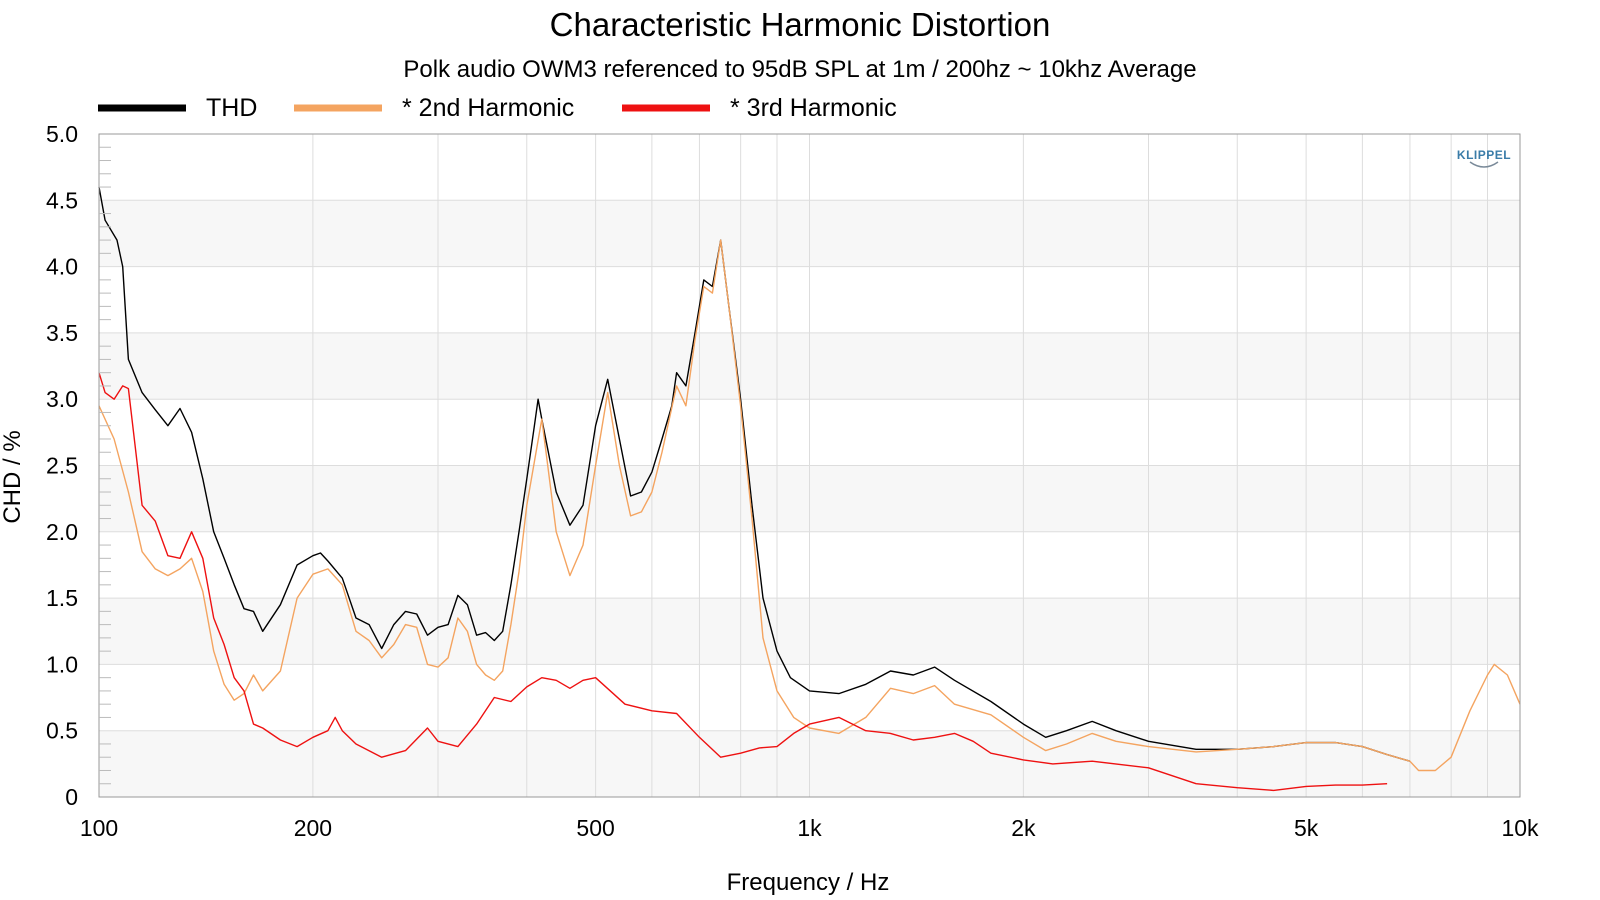 This screenshot has height=900, width=1600. What do you see at coordinates (800, 24) in the screenshot?
I see `chart-title: Characteristic Harmonic Distortion` at bounding box center [800, 24].